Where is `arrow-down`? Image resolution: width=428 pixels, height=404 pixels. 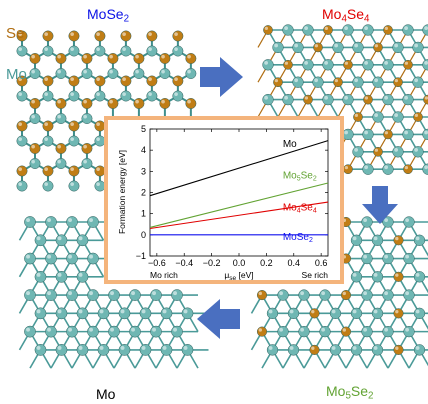 arrow-down is located at coordinates (380, 205).